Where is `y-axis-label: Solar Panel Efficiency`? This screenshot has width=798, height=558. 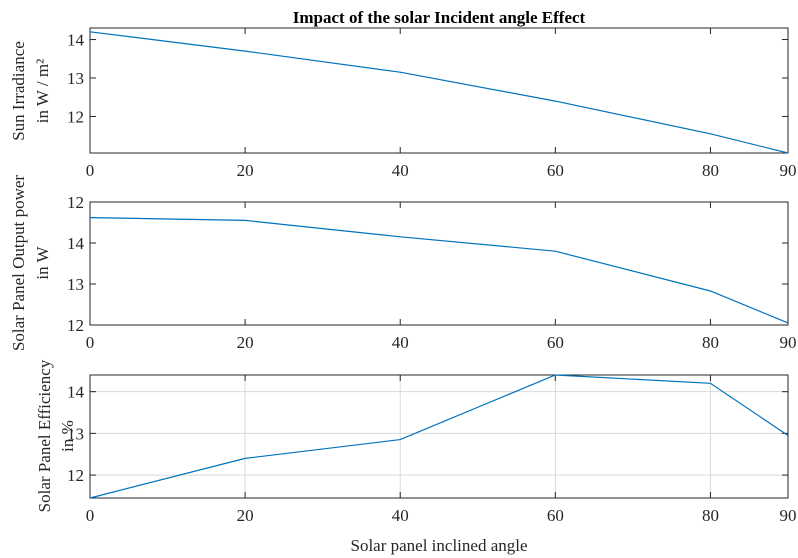
y-axis-label: Solar Panel Efficiency is located at coordinates (44, 435).